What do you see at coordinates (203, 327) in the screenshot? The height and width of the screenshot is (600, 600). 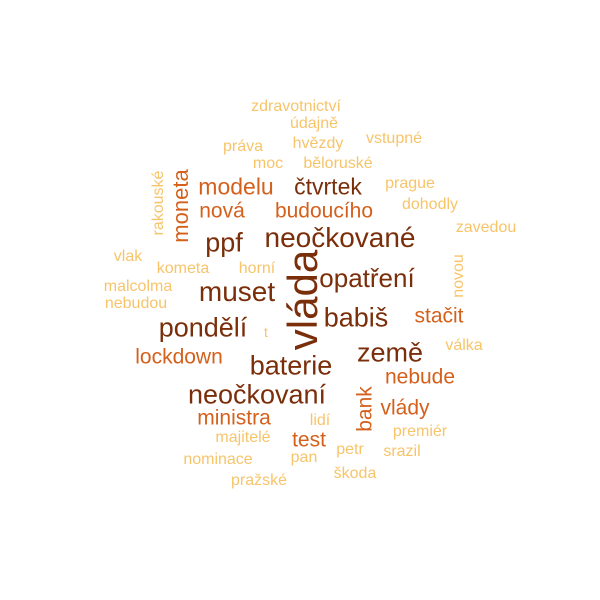 I see `word-pondělí: pondělí` at bounding box center [203, 327].